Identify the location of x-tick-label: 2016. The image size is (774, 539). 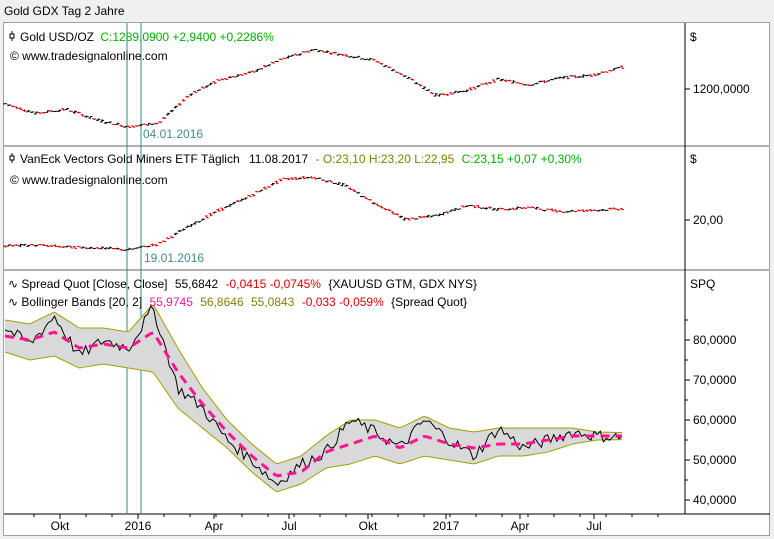
(138, 526).